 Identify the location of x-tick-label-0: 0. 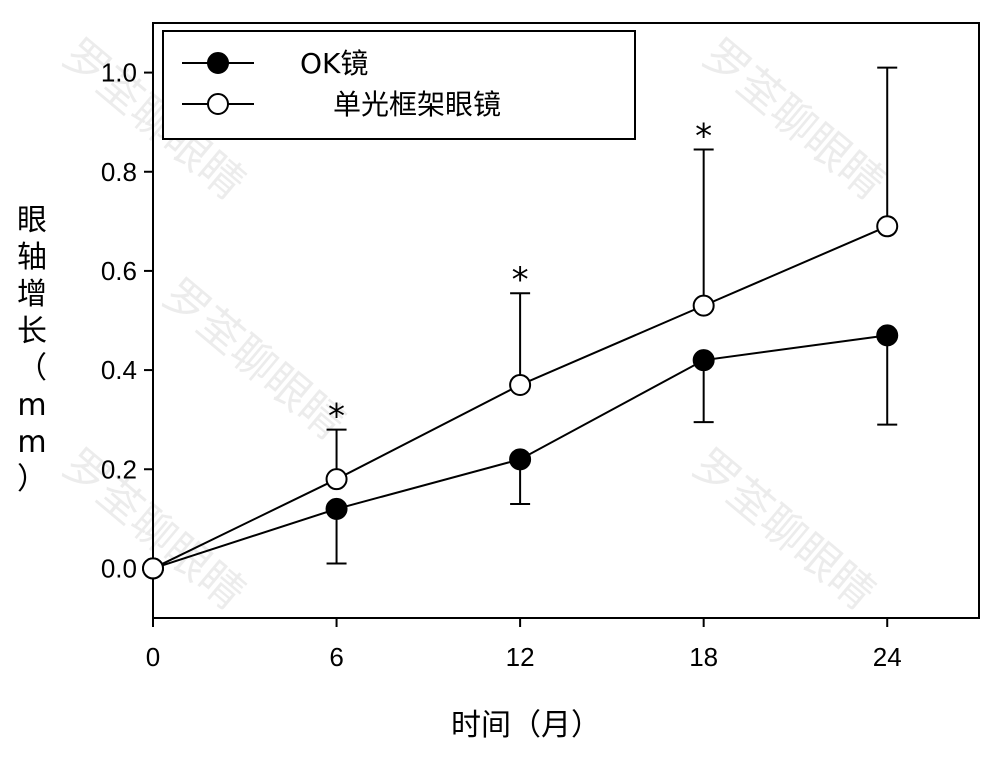
(153, 657).